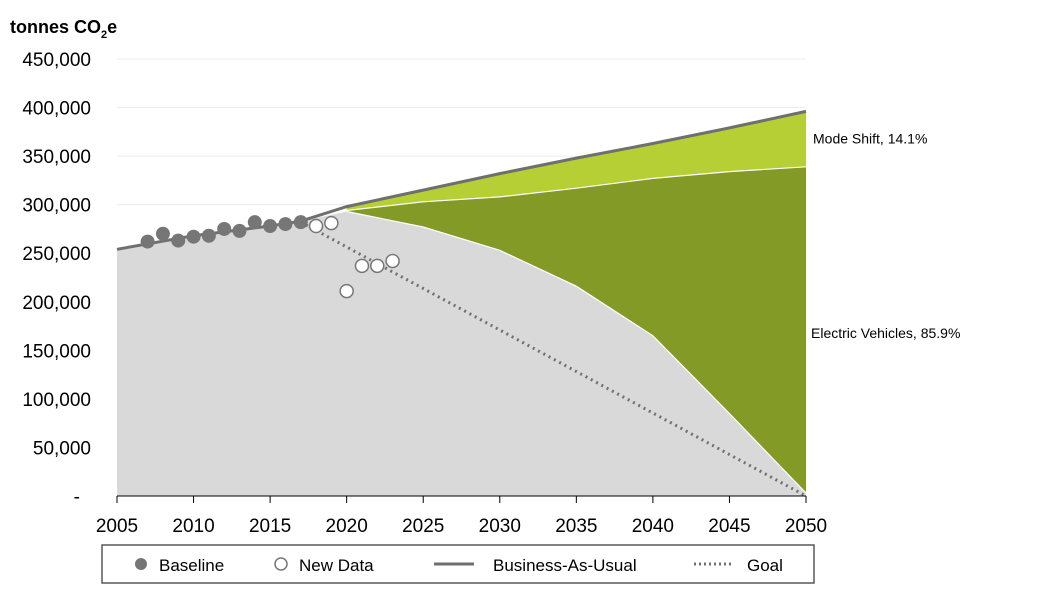 This screenshot has width=1050, height=600. I want to click on legend-baseline-label: Baseline, so click(191, 565).